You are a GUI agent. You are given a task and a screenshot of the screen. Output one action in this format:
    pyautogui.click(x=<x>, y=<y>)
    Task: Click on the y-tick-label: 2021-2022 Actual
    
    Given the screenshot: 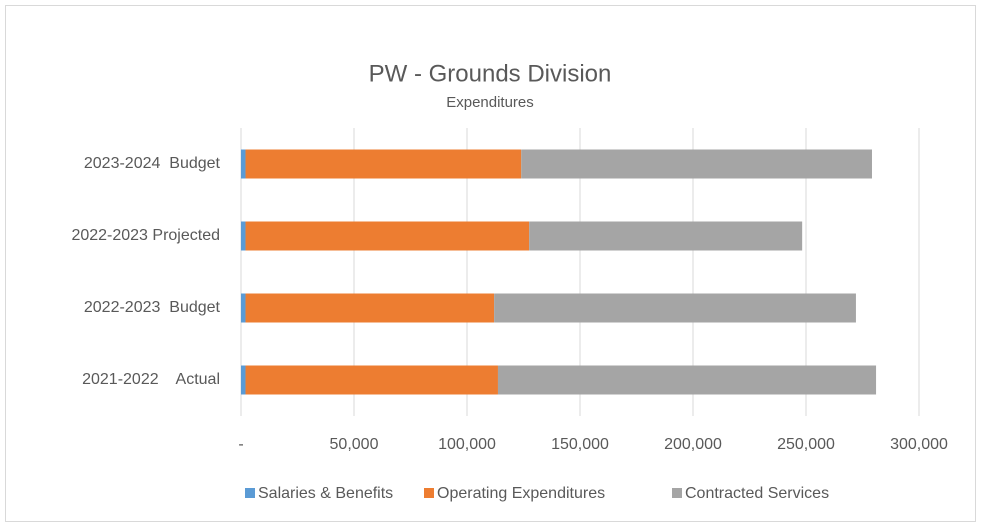 What is the action you would take?
    pyautogui.click(x=151, y=379)
    